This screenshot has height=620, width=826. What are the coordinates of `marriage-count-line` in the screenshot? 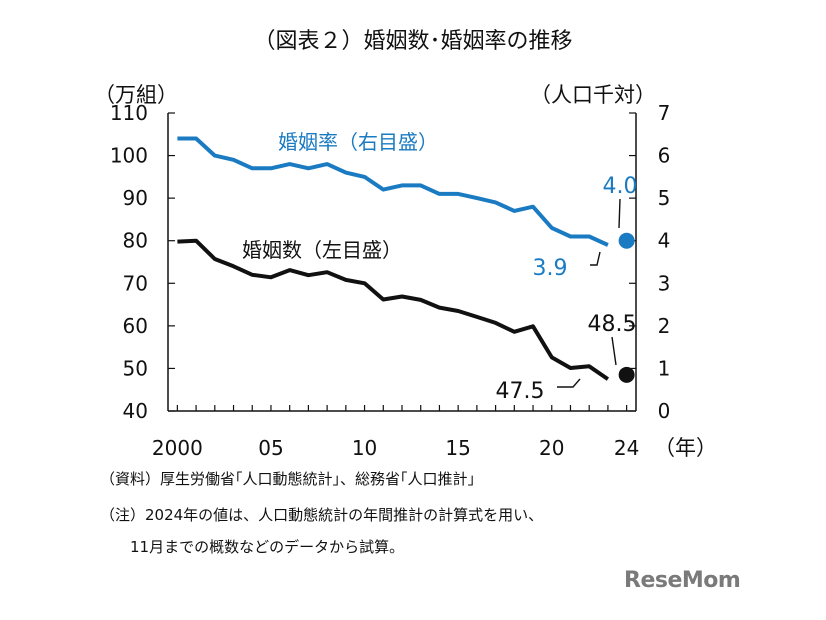 It's located at (393, 309).